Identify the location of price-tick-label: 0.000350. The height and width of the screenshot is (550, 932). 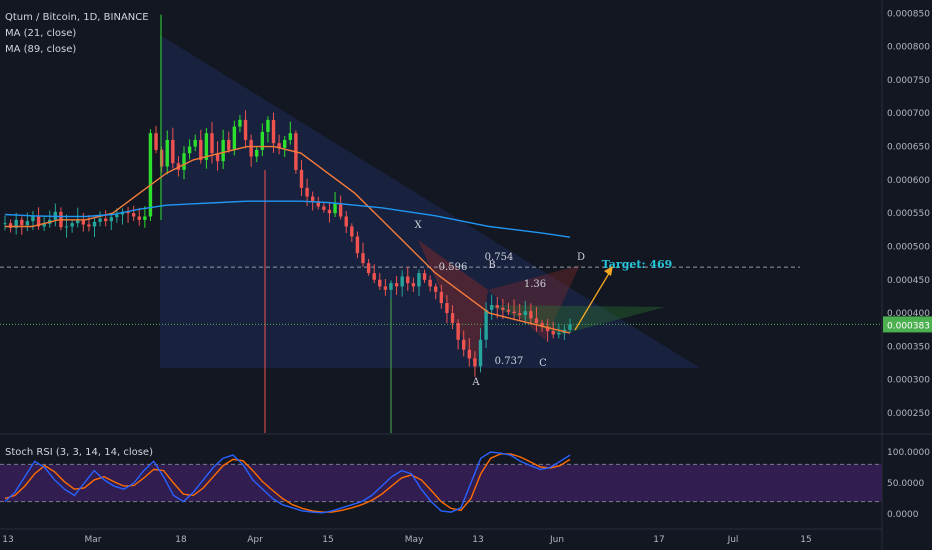
(908, 347).